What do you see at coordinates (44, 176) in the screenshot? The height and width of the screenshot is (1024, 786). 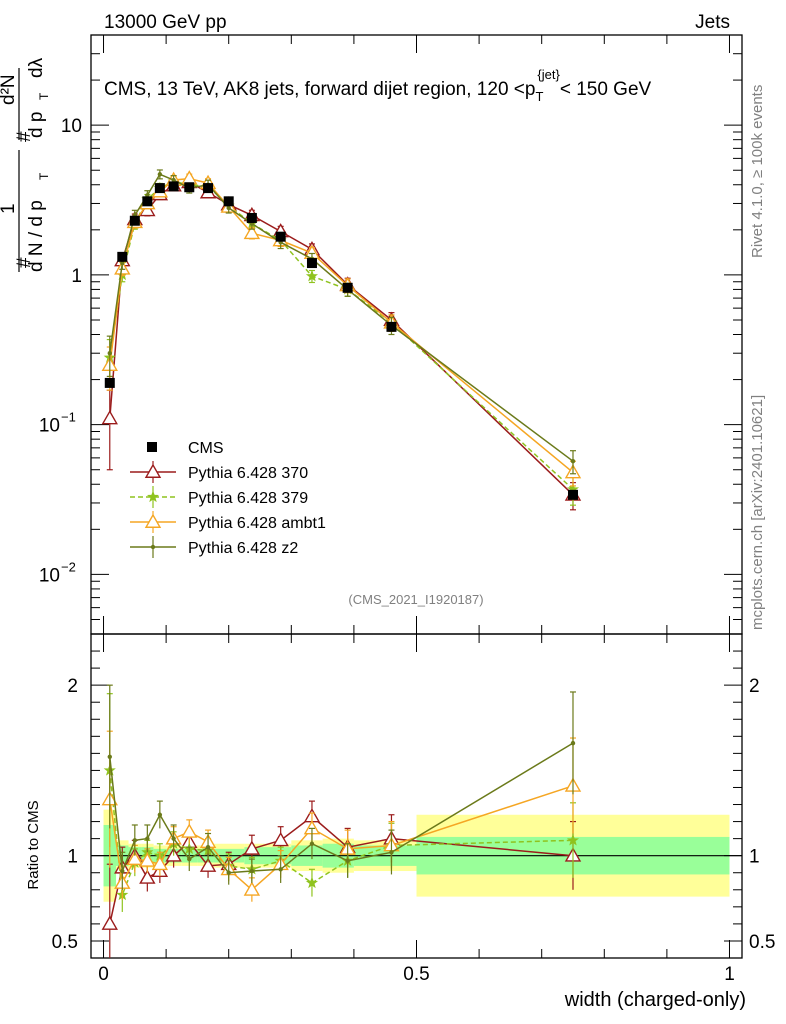 I see `ylabel-dn-sub: T` at bounding box center [44, 176].